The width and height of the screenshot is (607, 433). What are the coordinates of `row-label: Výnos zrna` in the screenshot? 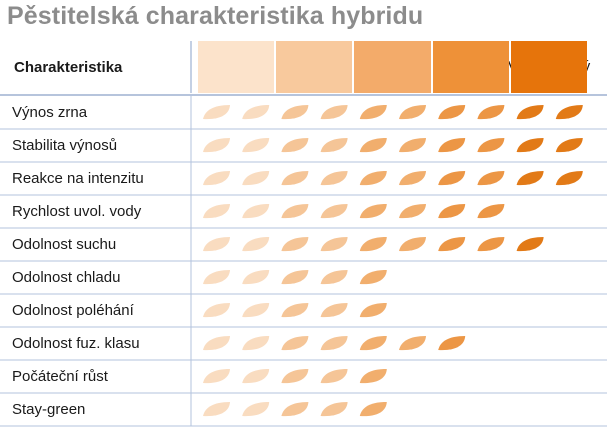 It's located at (50, 112).